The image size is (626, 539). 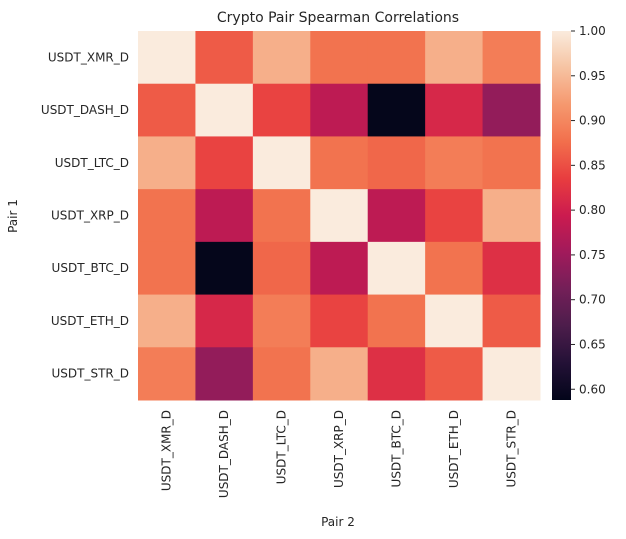 I want to click on colorbar-tick-label: 0.60, so click(x=592, y=389).